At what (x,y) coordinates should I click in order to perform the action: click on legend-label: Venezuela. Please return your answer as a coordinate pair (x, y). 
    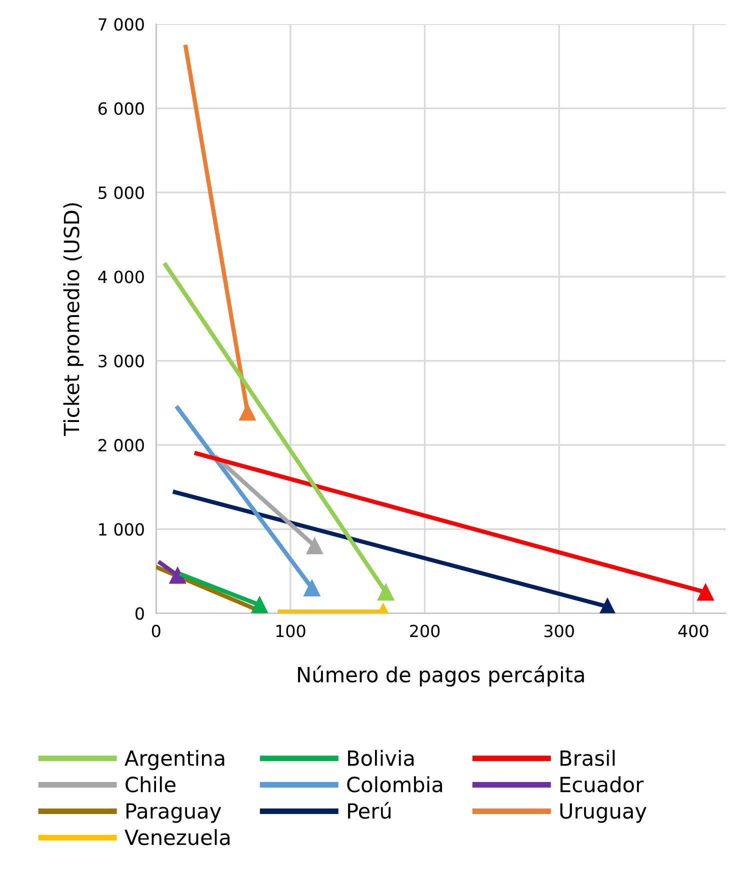
    Looking at the image, I should click on (177, 837).